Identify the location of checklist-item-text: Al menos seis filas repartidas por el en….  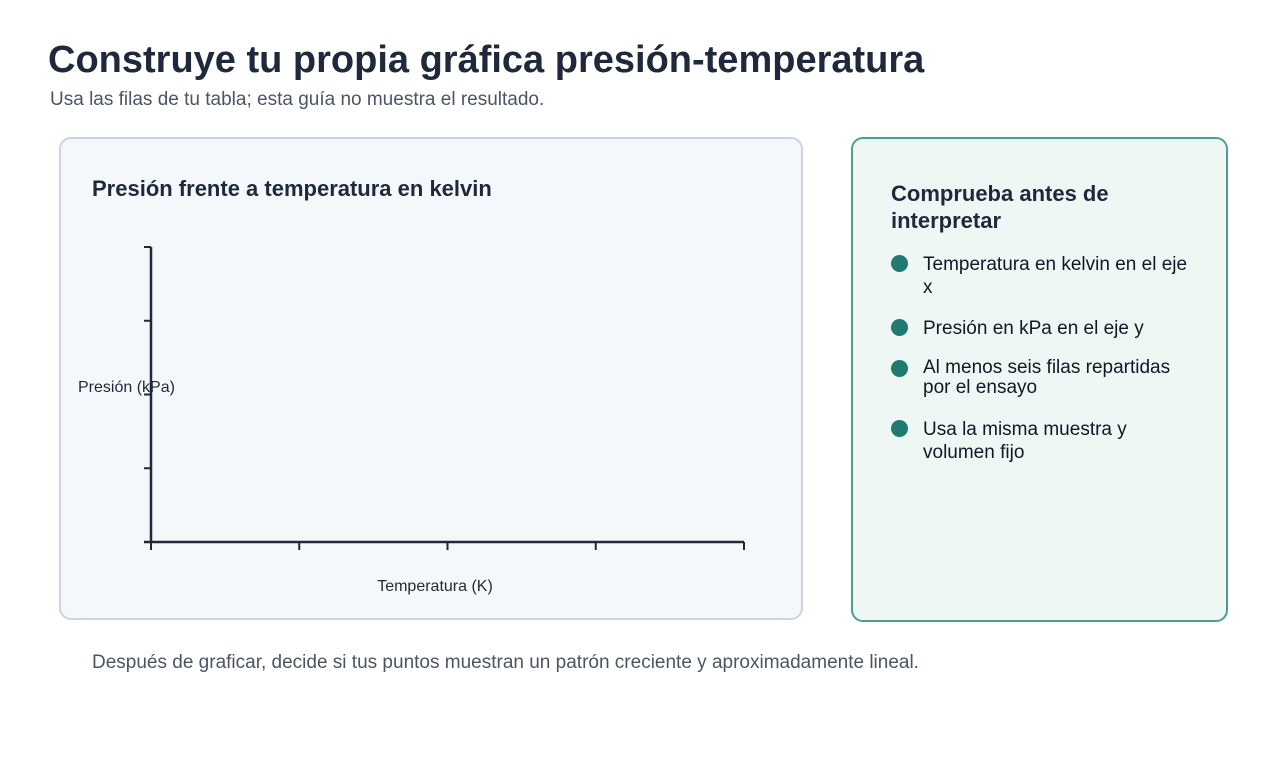
(1047, 377).